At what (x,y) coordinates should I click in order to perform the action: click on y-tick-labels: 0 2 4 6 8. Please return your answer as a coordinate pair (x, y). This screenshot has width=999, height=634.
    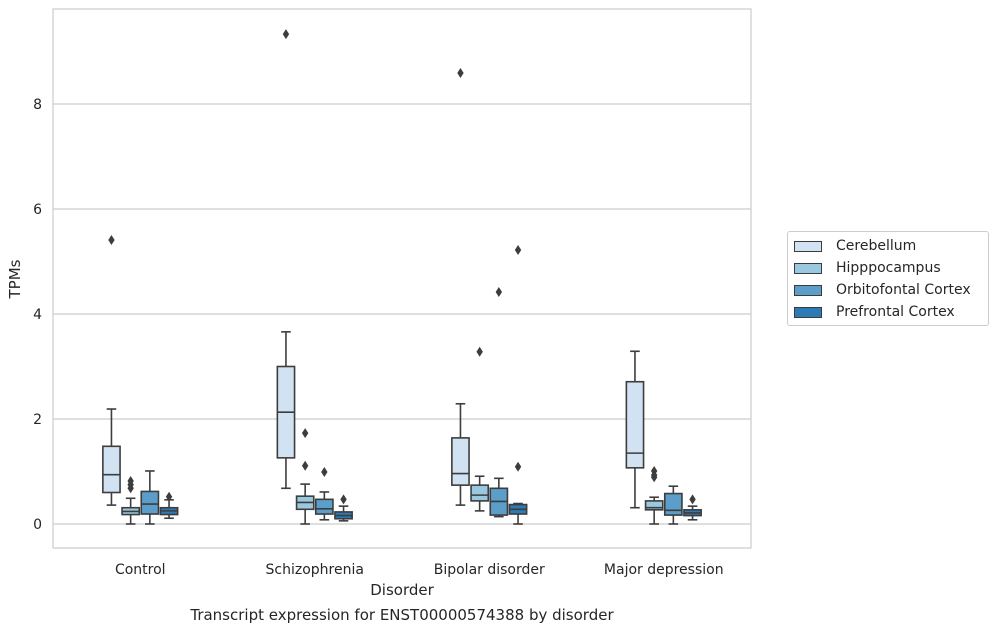
    Looking at the image, I should click on (37, 315).